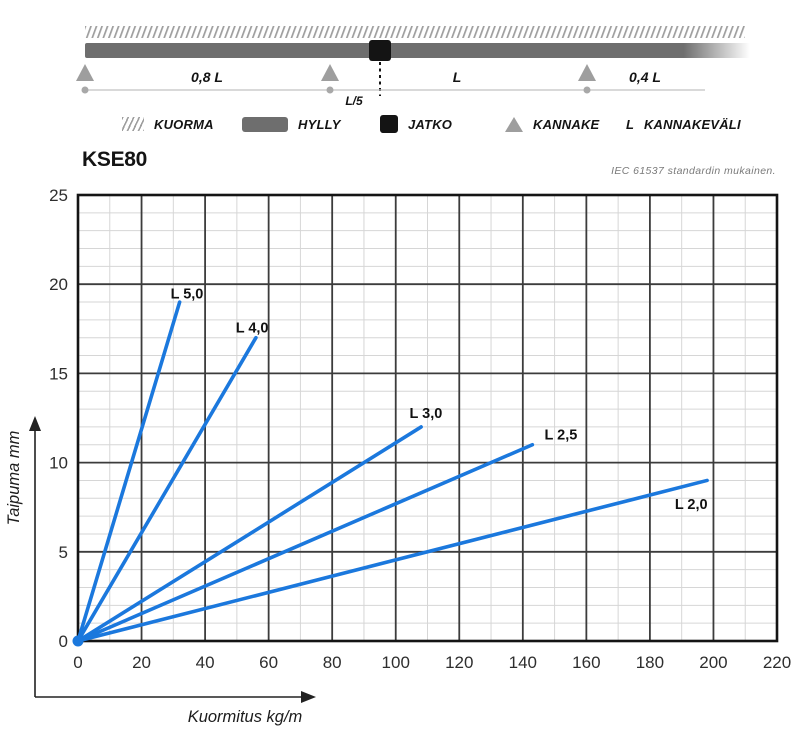 This screenshot has width=800, height=736. Describe the element at coordinates (692, 124) in the screenshot. I see `legend-label: KANNAKEVÄLI` at that location.